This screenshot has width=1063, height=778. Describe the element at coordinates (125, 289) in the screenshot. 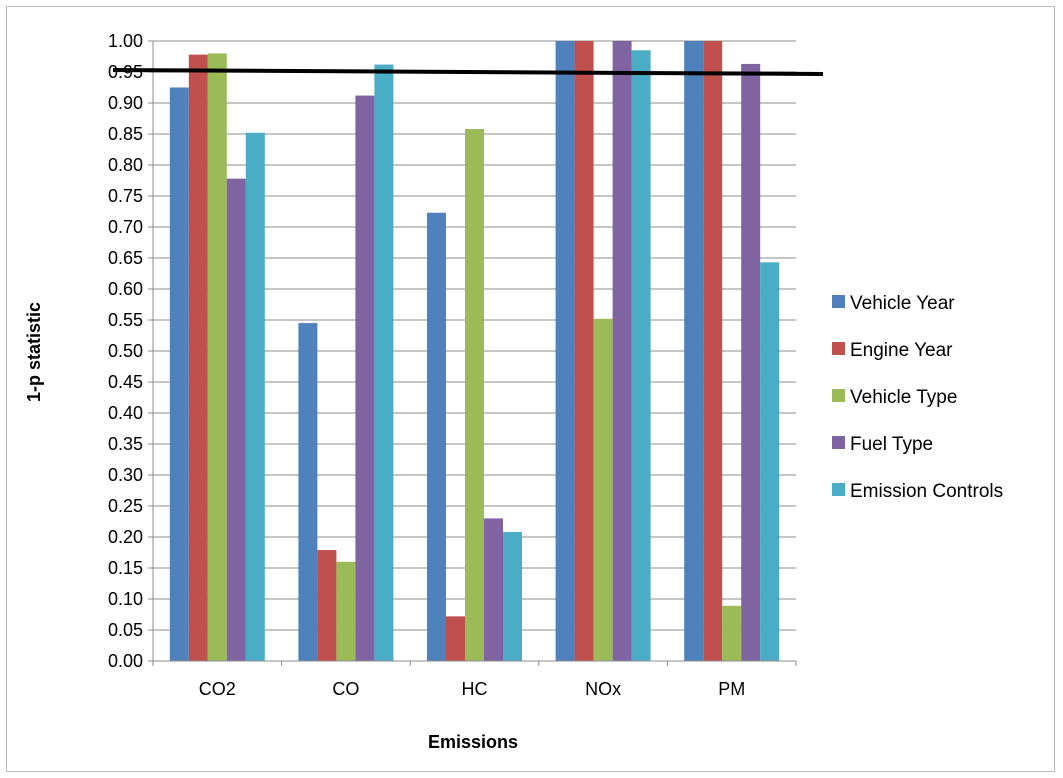

I see `y-tick-label: 0.60` at that location.